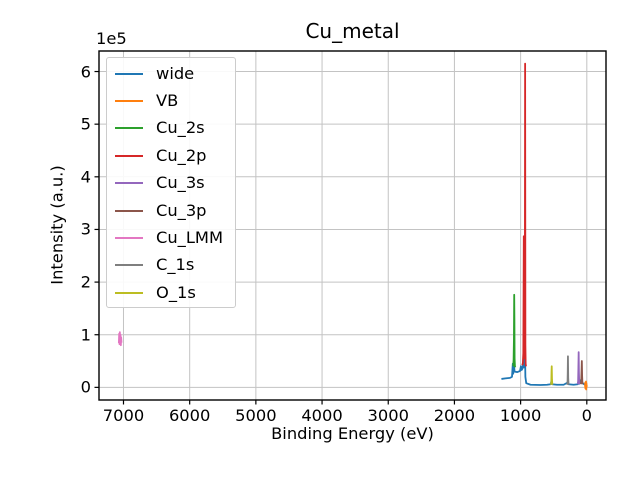 The image size is (640, 480). What do you see at coordinates (129, 73) in the screenshot?
I see `legend-swatch-wide` at bounding box center [129, 73].